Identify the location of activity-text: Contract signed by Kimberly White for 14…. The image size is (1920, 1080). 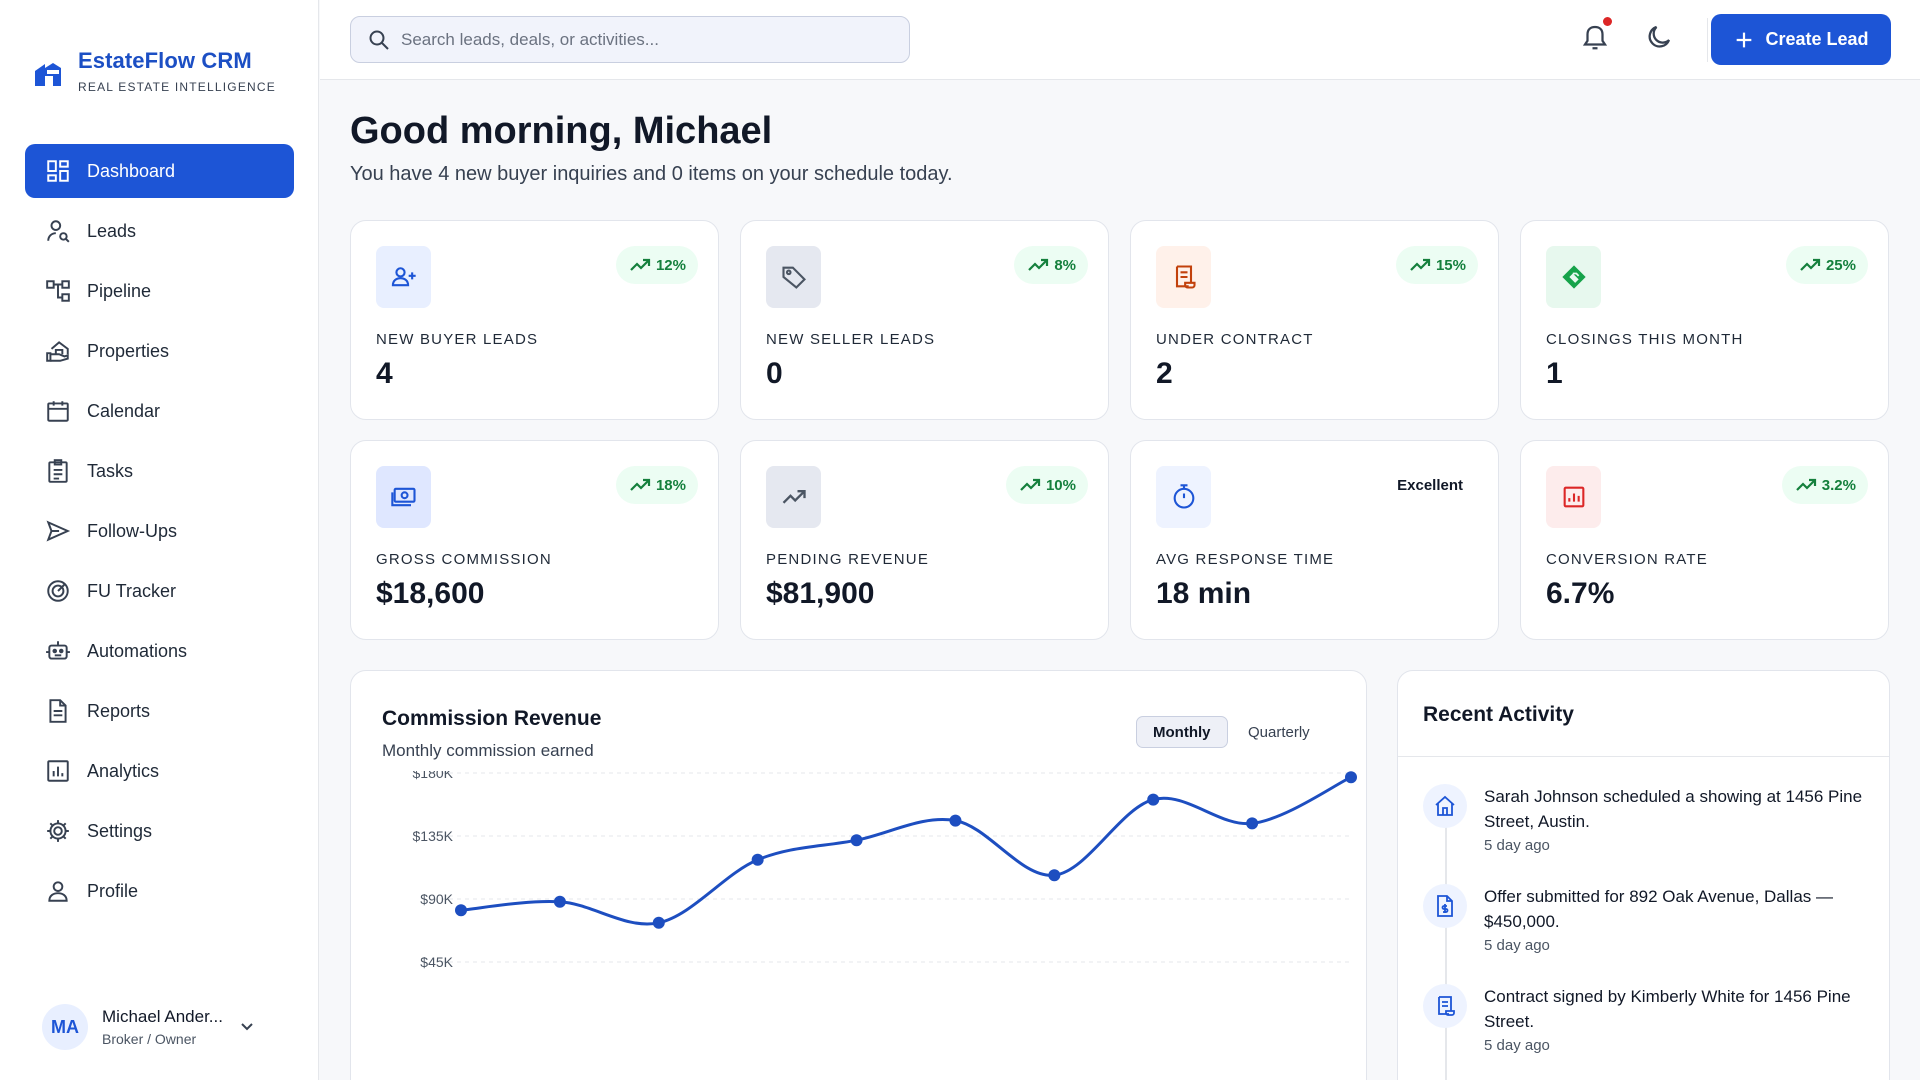
(1667, 1009).